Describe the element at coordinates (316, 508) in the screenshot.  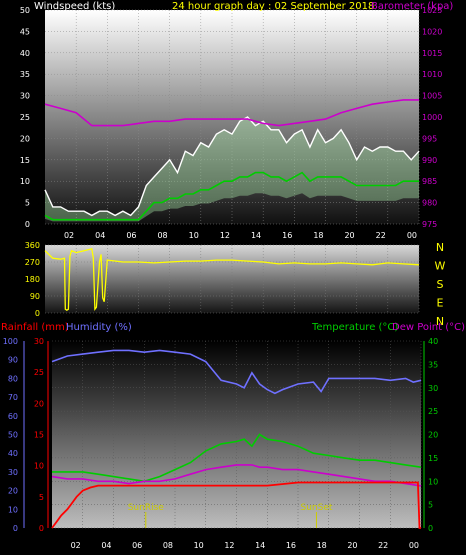
I see `sun-marker-label: SunSet` at that location.